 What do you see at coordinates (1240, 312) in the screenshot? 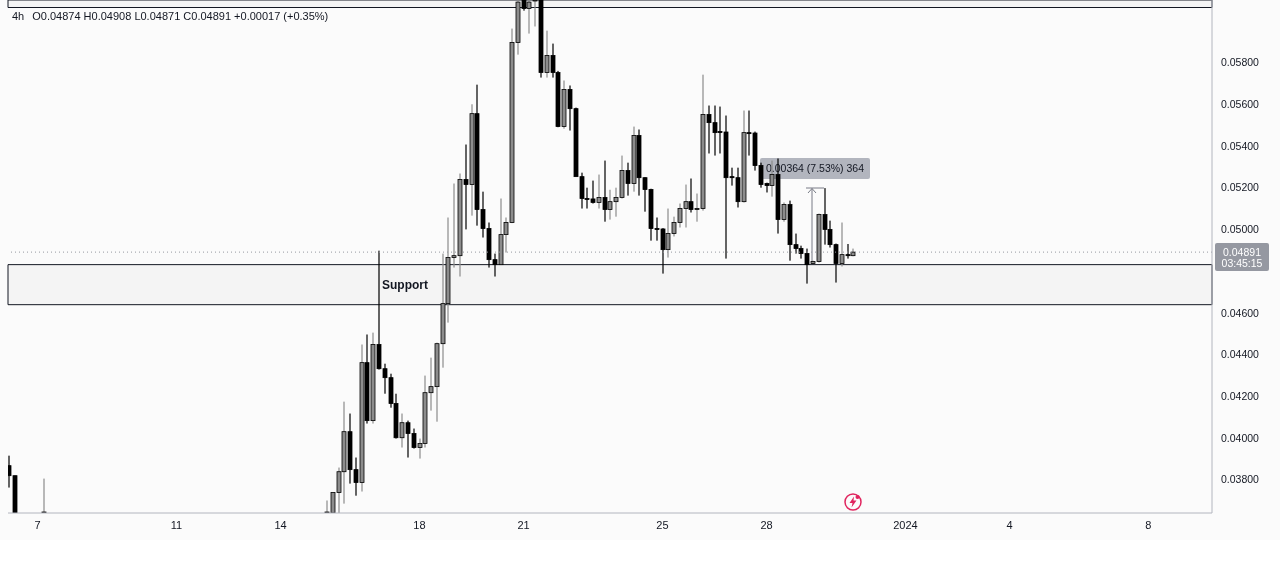
I see `y-tick-label: 0.04600` at bounding box center [1240, 312].